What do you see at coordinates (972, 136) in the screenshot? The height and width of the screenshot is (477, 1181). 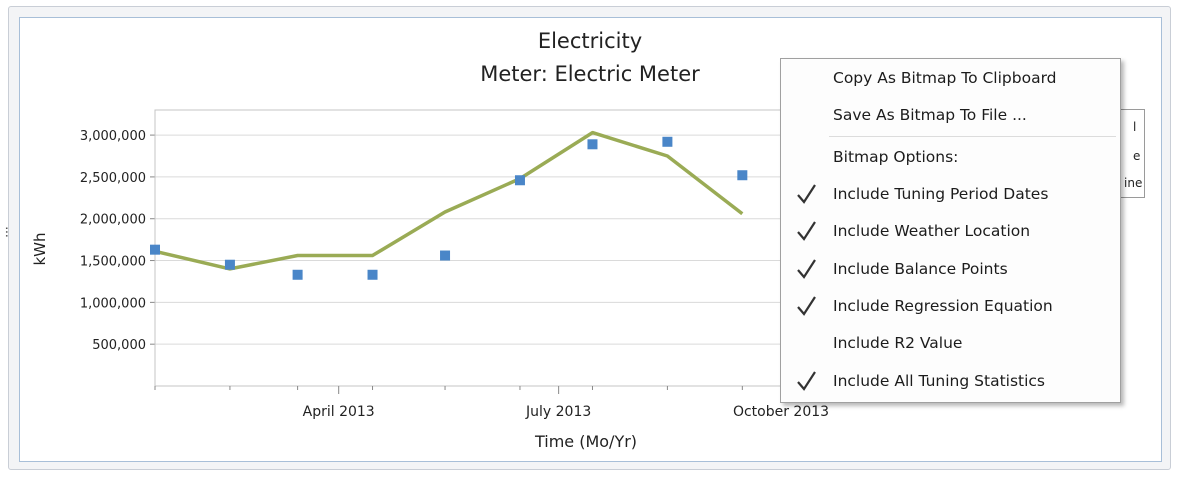 I see `menu-separator` at bounding box center [972, 136].